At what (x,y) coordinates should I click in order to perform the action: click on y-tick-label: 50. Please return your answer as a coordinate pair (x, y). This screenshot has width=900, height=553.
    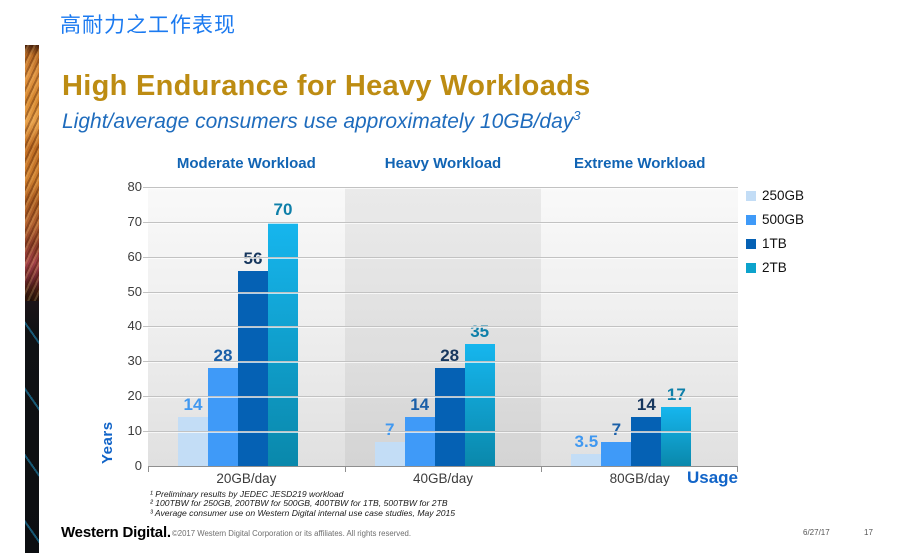
    Looking at the image, I should click on (134, 291).